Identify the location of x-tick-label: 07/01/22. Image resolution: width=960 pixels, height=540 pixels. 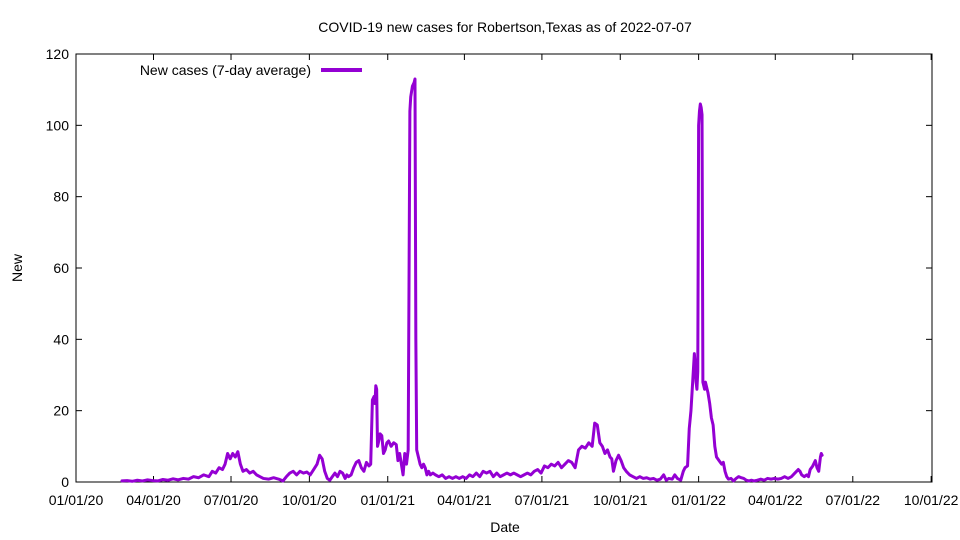
(853, 500).